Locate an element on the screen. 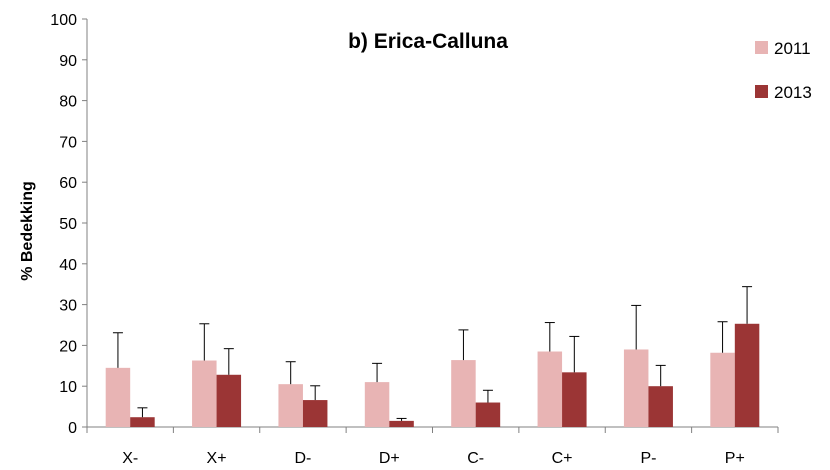 The image size is (830, 470). x-tick-label: P+ is located at coordinates (735, 458).